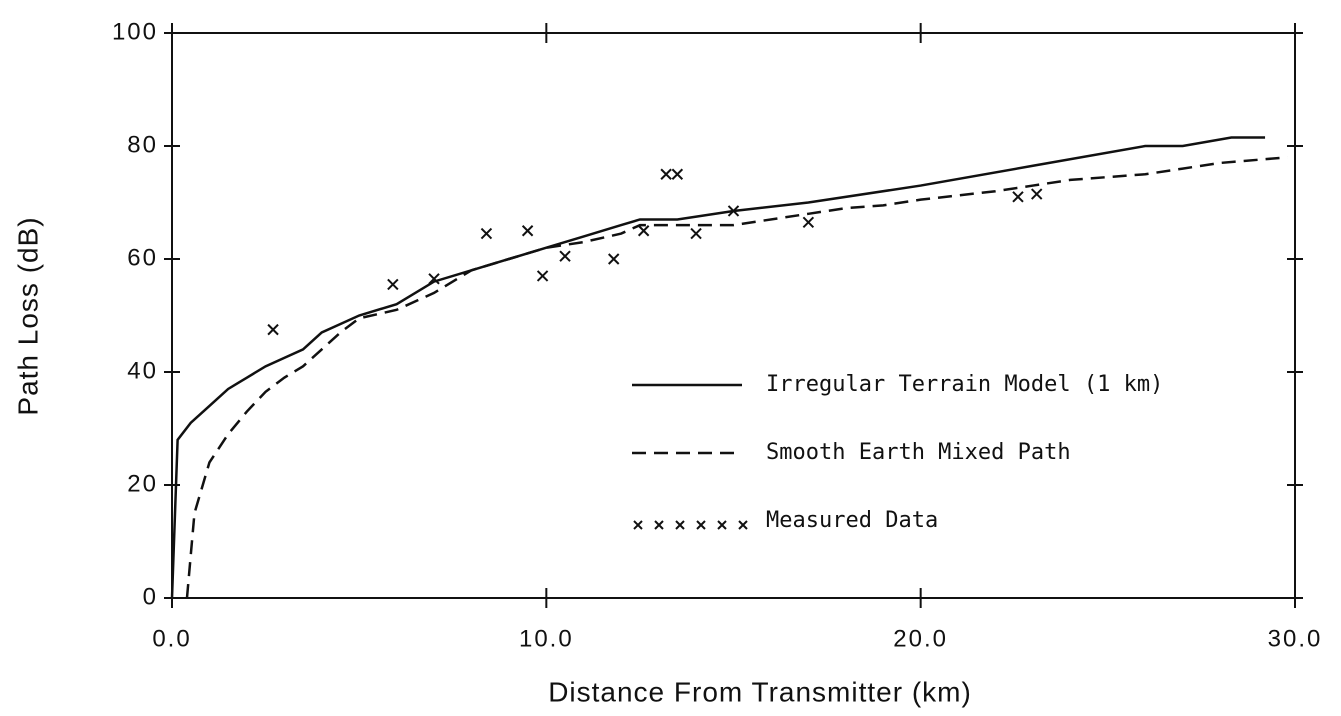  What do you see at coordinates (142, 257) in the screenshot?
I see `y-tick-label: 60` at bounding box center [142, 257].